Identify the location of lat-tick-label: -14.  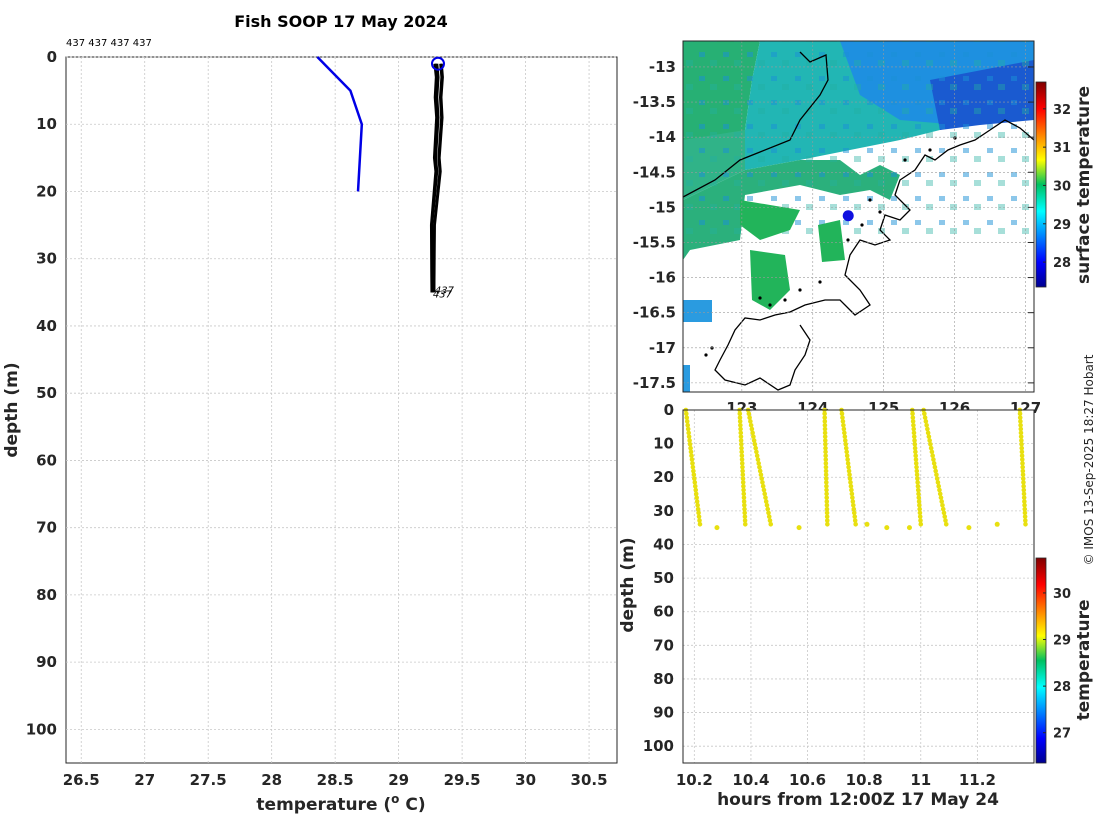
(662, 137).